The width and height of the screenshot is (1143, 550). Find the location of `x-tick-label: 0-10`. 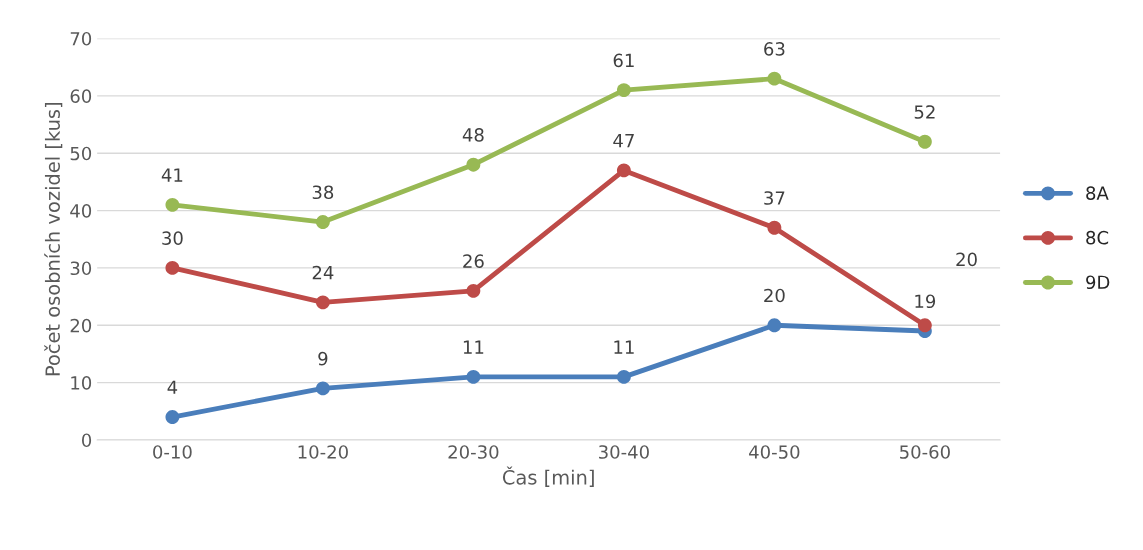

x-tick-label: 0-10 is located at coordinates (172, 452).